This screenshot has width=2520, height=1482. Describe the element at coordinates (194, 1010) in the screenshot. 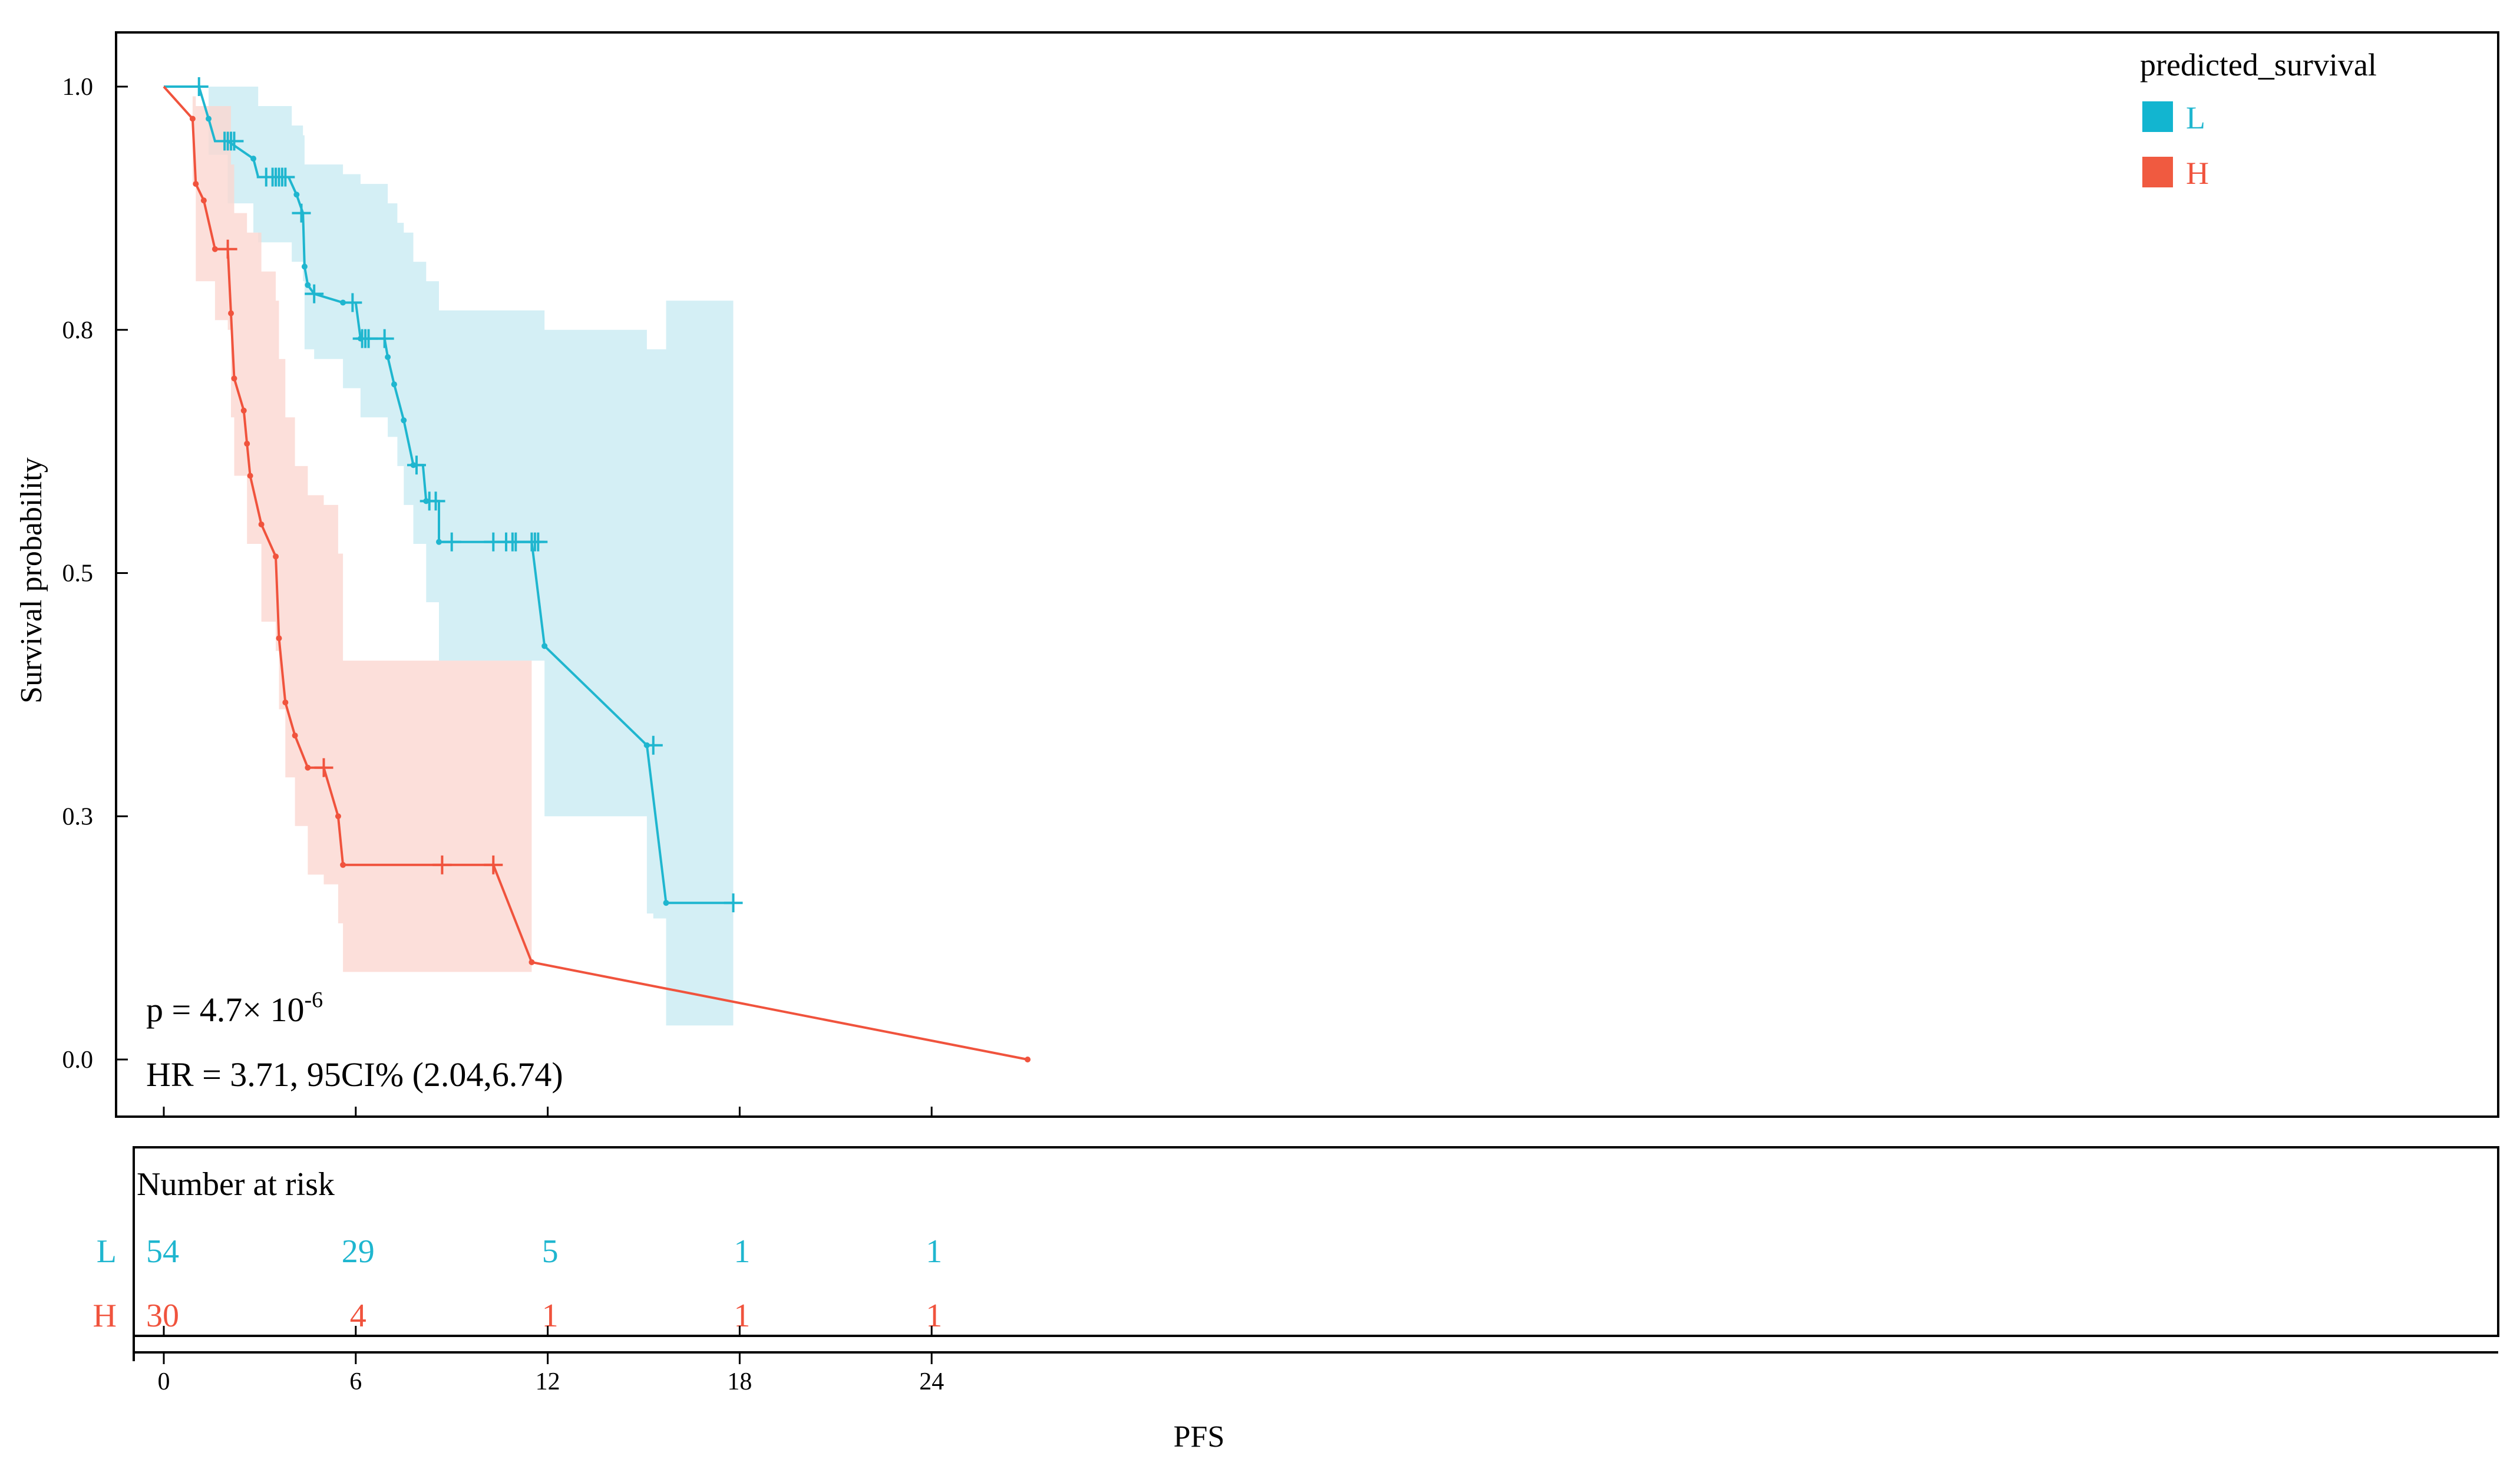

I see `p-value-text: p = 4.7` at that location.